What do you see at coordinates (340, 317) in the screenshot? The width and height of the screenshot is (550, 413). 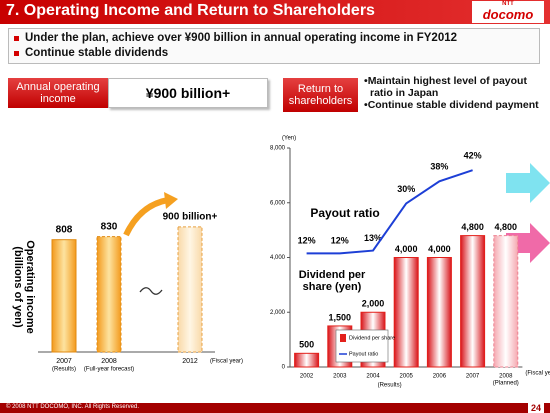 I see `value-label: 1,500` at bounding box center [340, 317].